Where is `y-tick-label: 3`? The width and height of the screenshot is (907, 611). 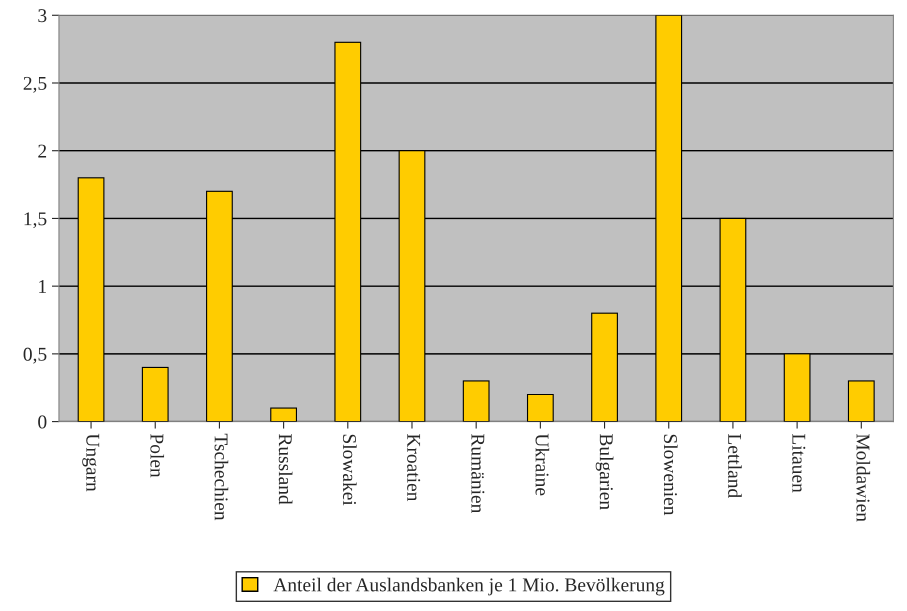
y-tick-label: 3 is located at coordinates (42, 15).